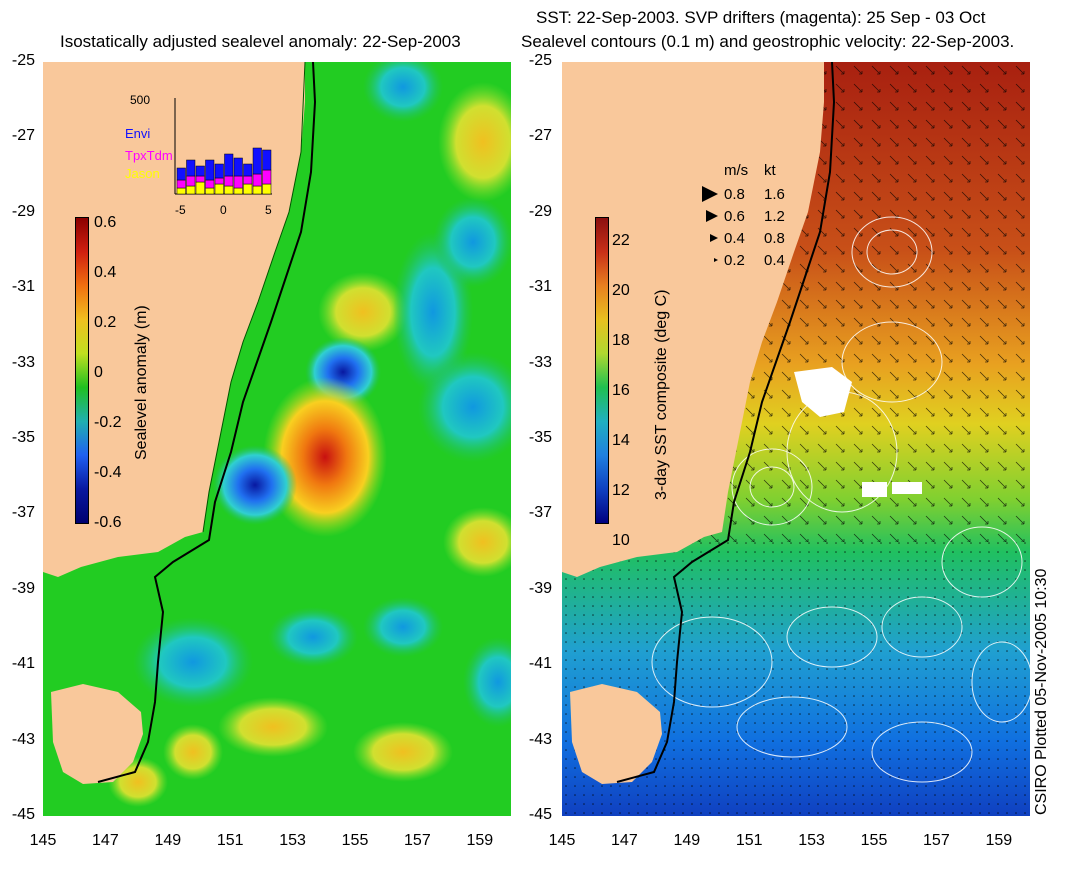 The width and height of the screenshot is (1080, 870). Describe the element at coordinates (540, 136) in the screenshot. I see `y-tick-right-1: -27` at that location.